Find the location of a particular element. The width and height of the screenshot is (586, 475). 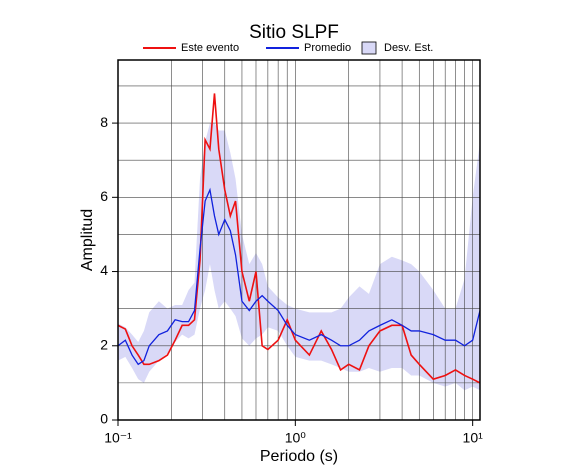

y-tick-label: 4 is located at coordinates (104, 270).